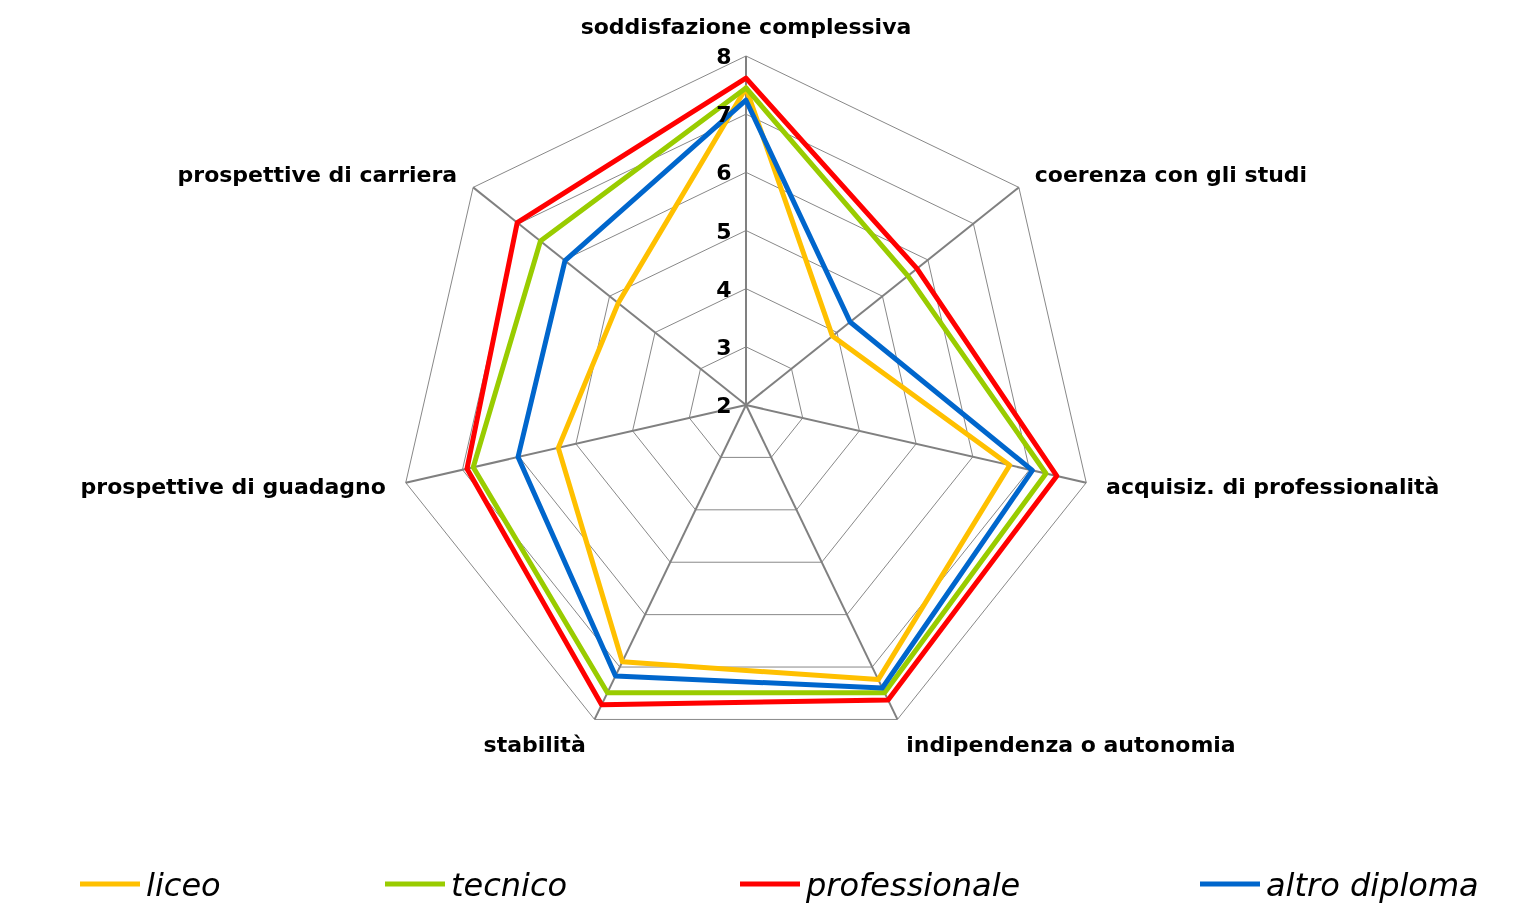  What do you see at coordinates (233, 487) in the screenshot?
I see `spoke-label: prospettive di guadagno` at bounding box center [233, 487].